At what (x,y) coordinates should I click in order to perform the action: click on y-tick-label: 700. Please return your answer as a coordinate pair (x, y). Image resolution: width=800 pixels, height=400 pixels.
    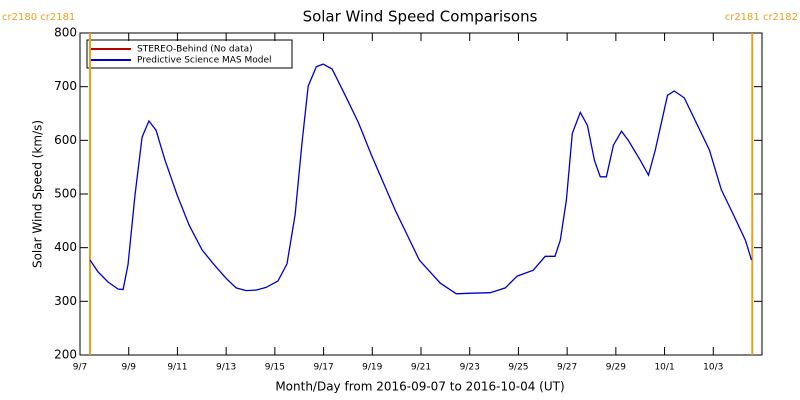
    Looking at the image, I should click on (65, 86).